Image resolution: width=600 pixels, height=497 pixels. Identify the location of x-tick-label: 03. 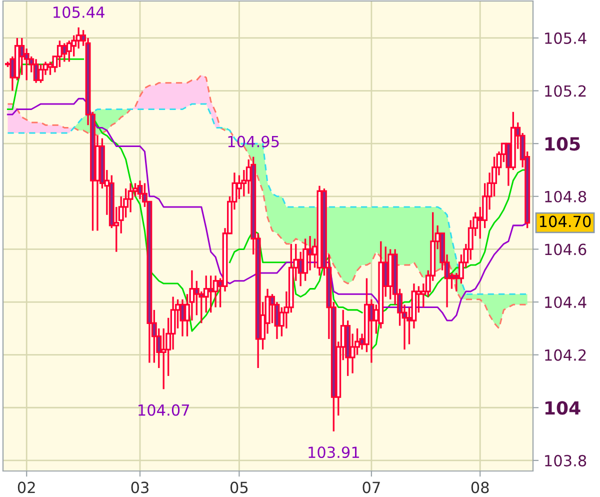
(139, 488).